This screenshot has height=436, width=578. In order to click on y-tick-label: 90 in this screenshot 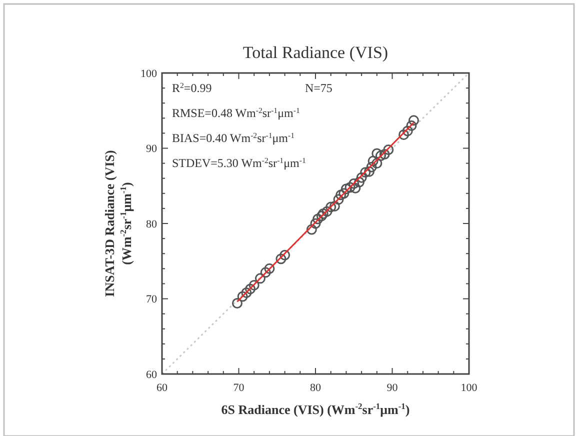, I will do `click(152, 149)`.